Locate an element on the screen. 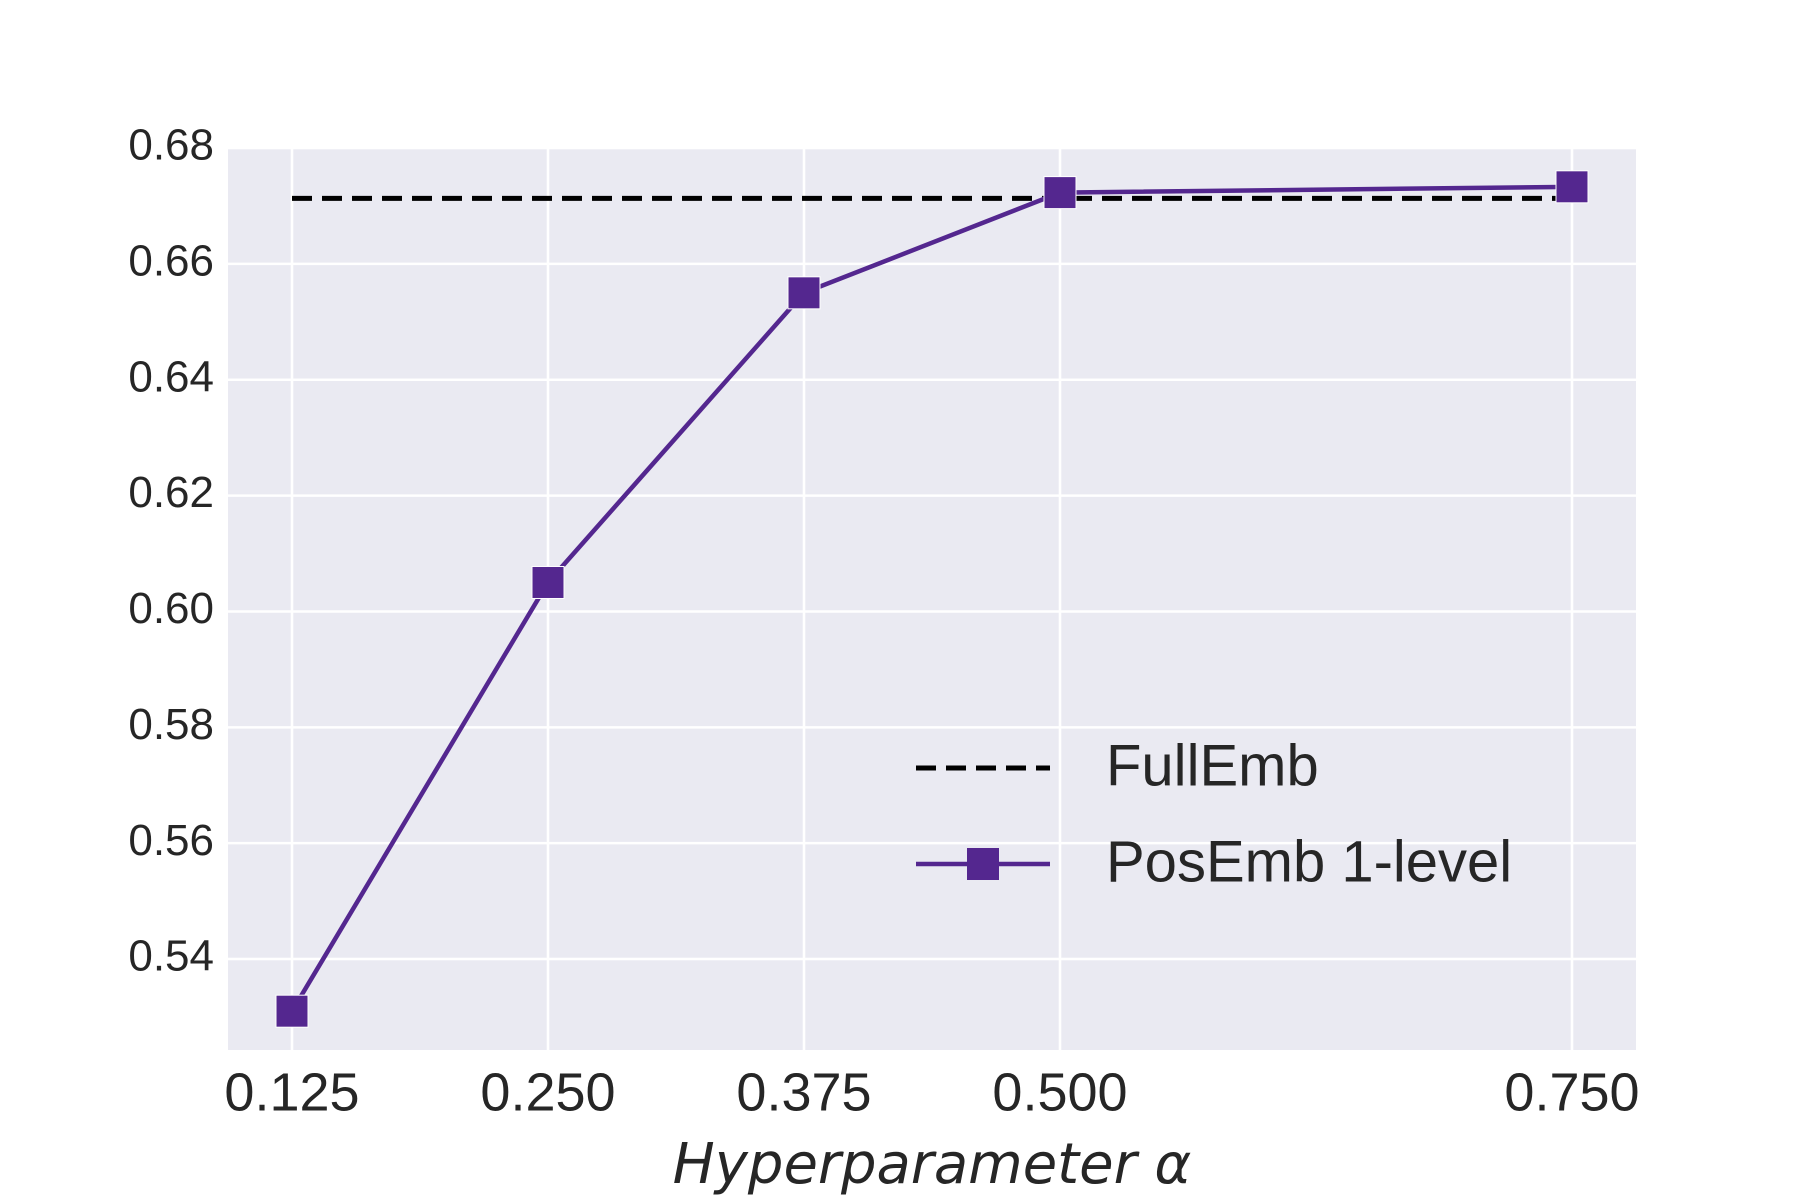  y-tick-label: 0.56 is located at coordinates (171, 840).